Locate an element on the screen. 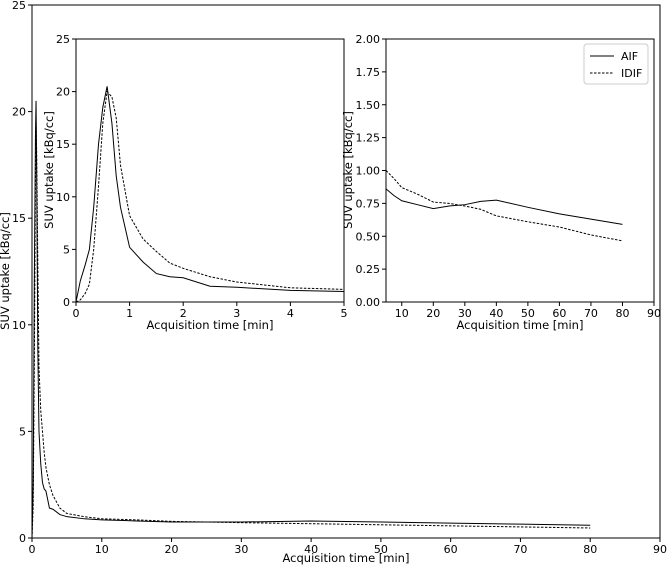 This screenshot has width=668, height=566. y-tick-label: 0.00 is located at coordinates (368, 302).